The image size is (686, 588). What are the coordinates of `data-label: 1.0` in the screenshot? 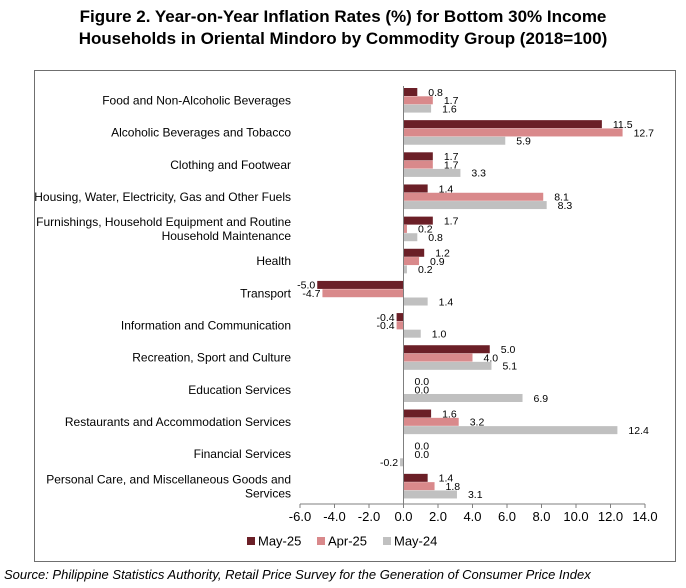 It's located at (439, 334).